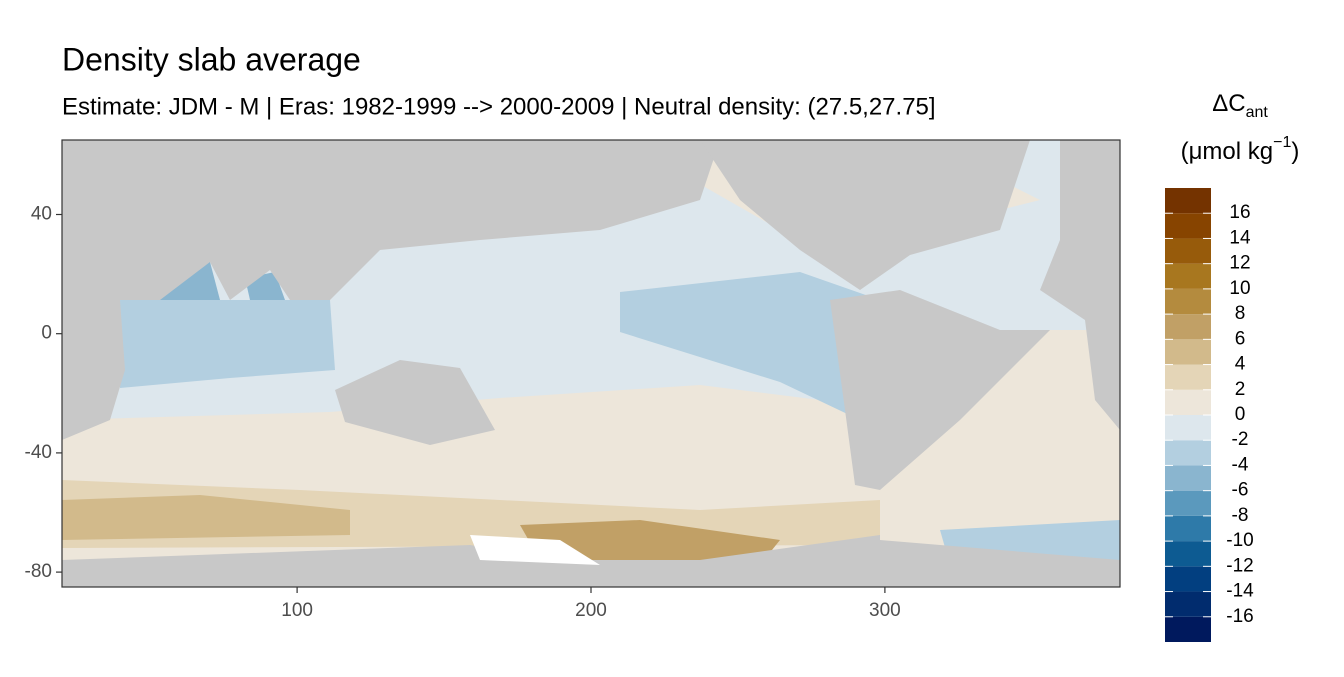 The width and height of the screenshot is (1344, 677). I want to click on legend-title: ΔCant, so click(1240, 105).